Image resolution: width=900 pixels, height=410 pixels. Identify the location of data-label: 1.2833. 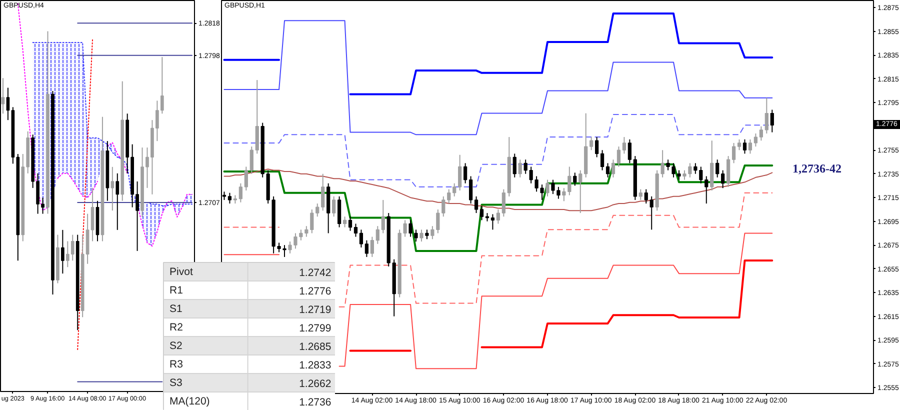
(315, 365).